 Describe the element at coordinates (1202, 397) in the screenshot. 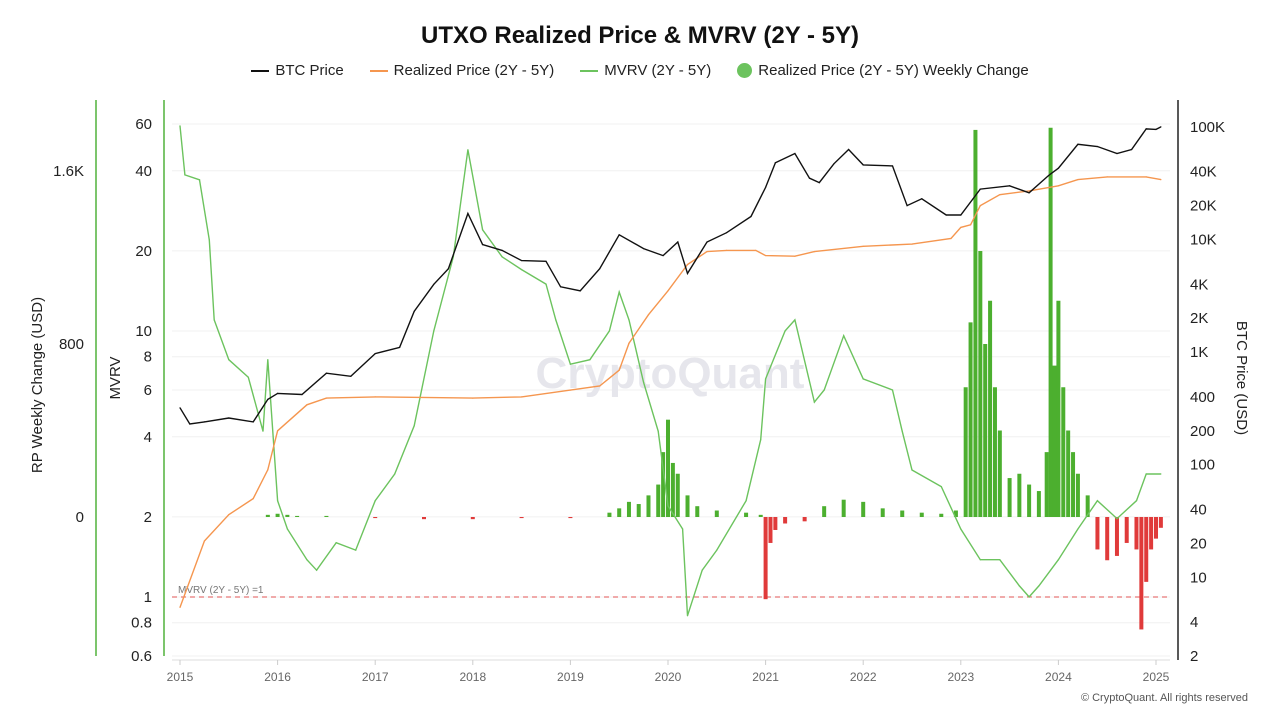

I see `btc-tick-label: 400` at that location.